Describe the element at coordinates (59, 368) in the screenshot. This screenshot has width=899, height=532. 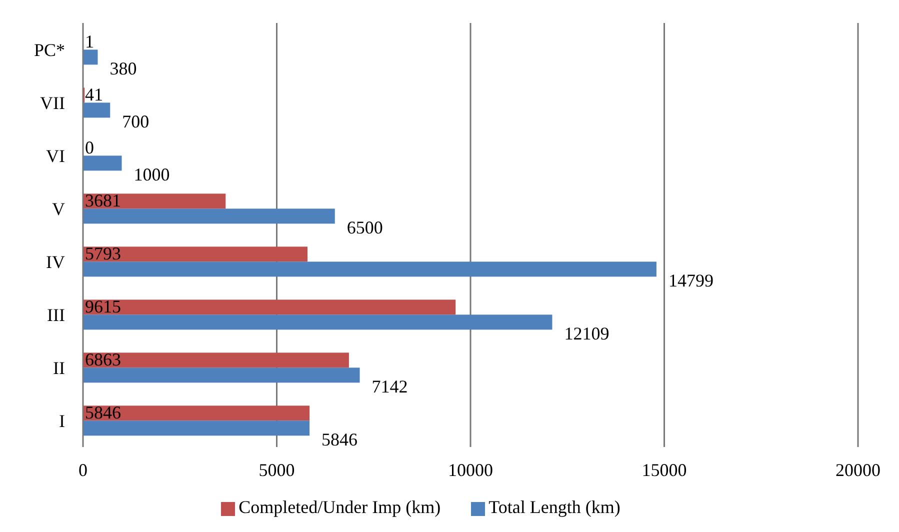
I see `y-tick-label: II` at that location.